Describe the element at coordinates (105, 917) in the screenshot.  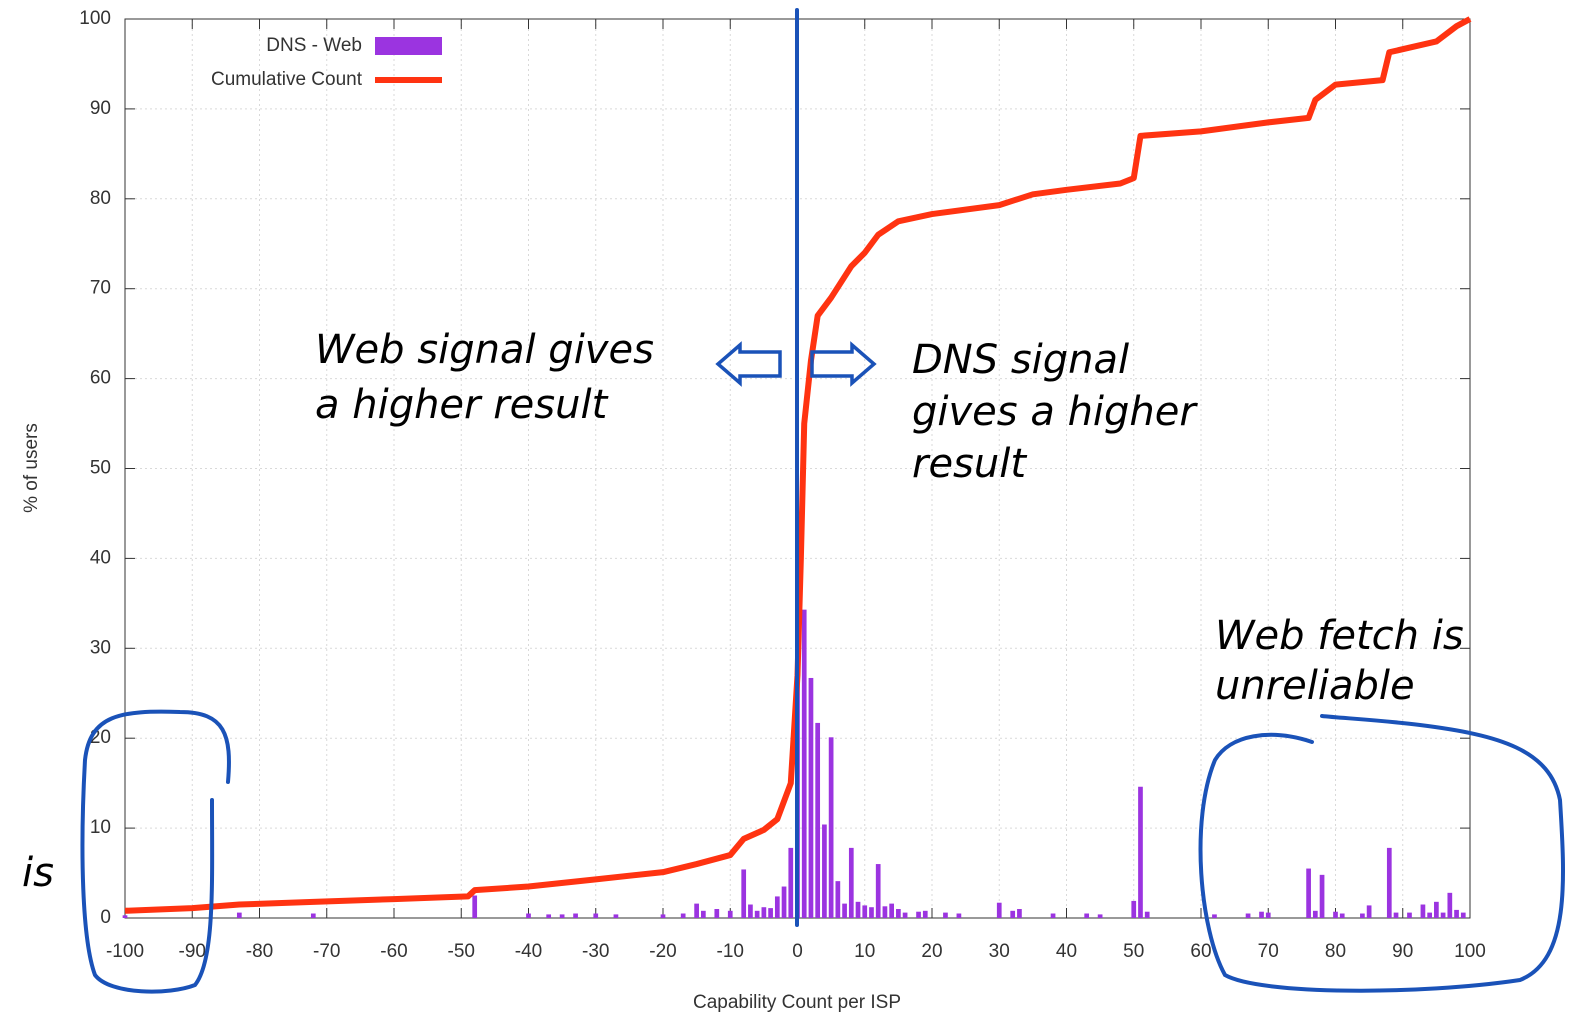
I see `y-tick-label: 0` at that location.